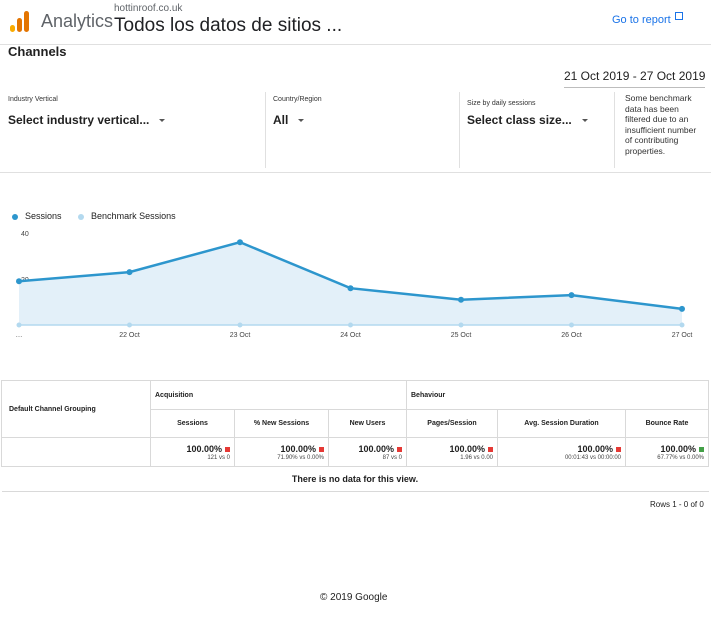 The width and height of the screenshot is (711, 628). What do you see at coordinates (278, 395) in the screenshot?
I see `group-header-acquisition: Acquisition` at bounding box center [278, 395].